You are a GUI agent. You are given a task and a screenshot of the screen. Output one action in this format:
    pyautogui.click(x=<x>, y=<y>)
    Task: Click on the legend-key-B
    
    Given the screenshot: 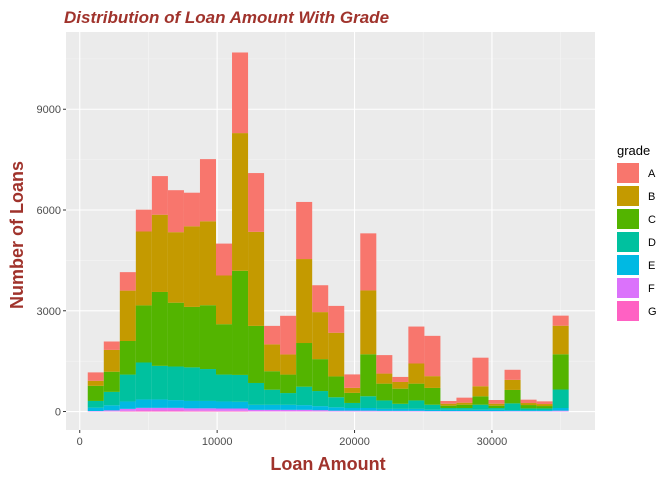 What is the action you would take?
    pyautogui.click(x=628, y=196)
    